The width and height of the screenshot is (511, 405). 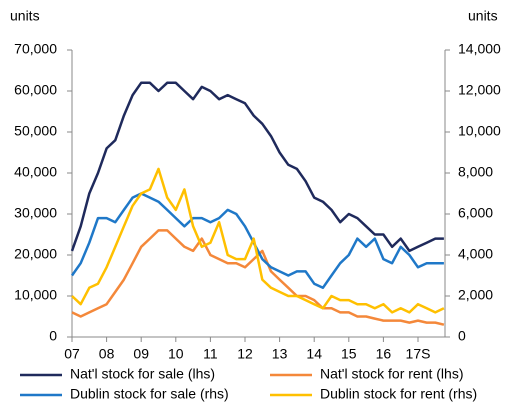 What do you see at coordinates (479, 90) in the screenshot?
I see `y2-tick-label: 12,000` at bounding box center [479, 90].